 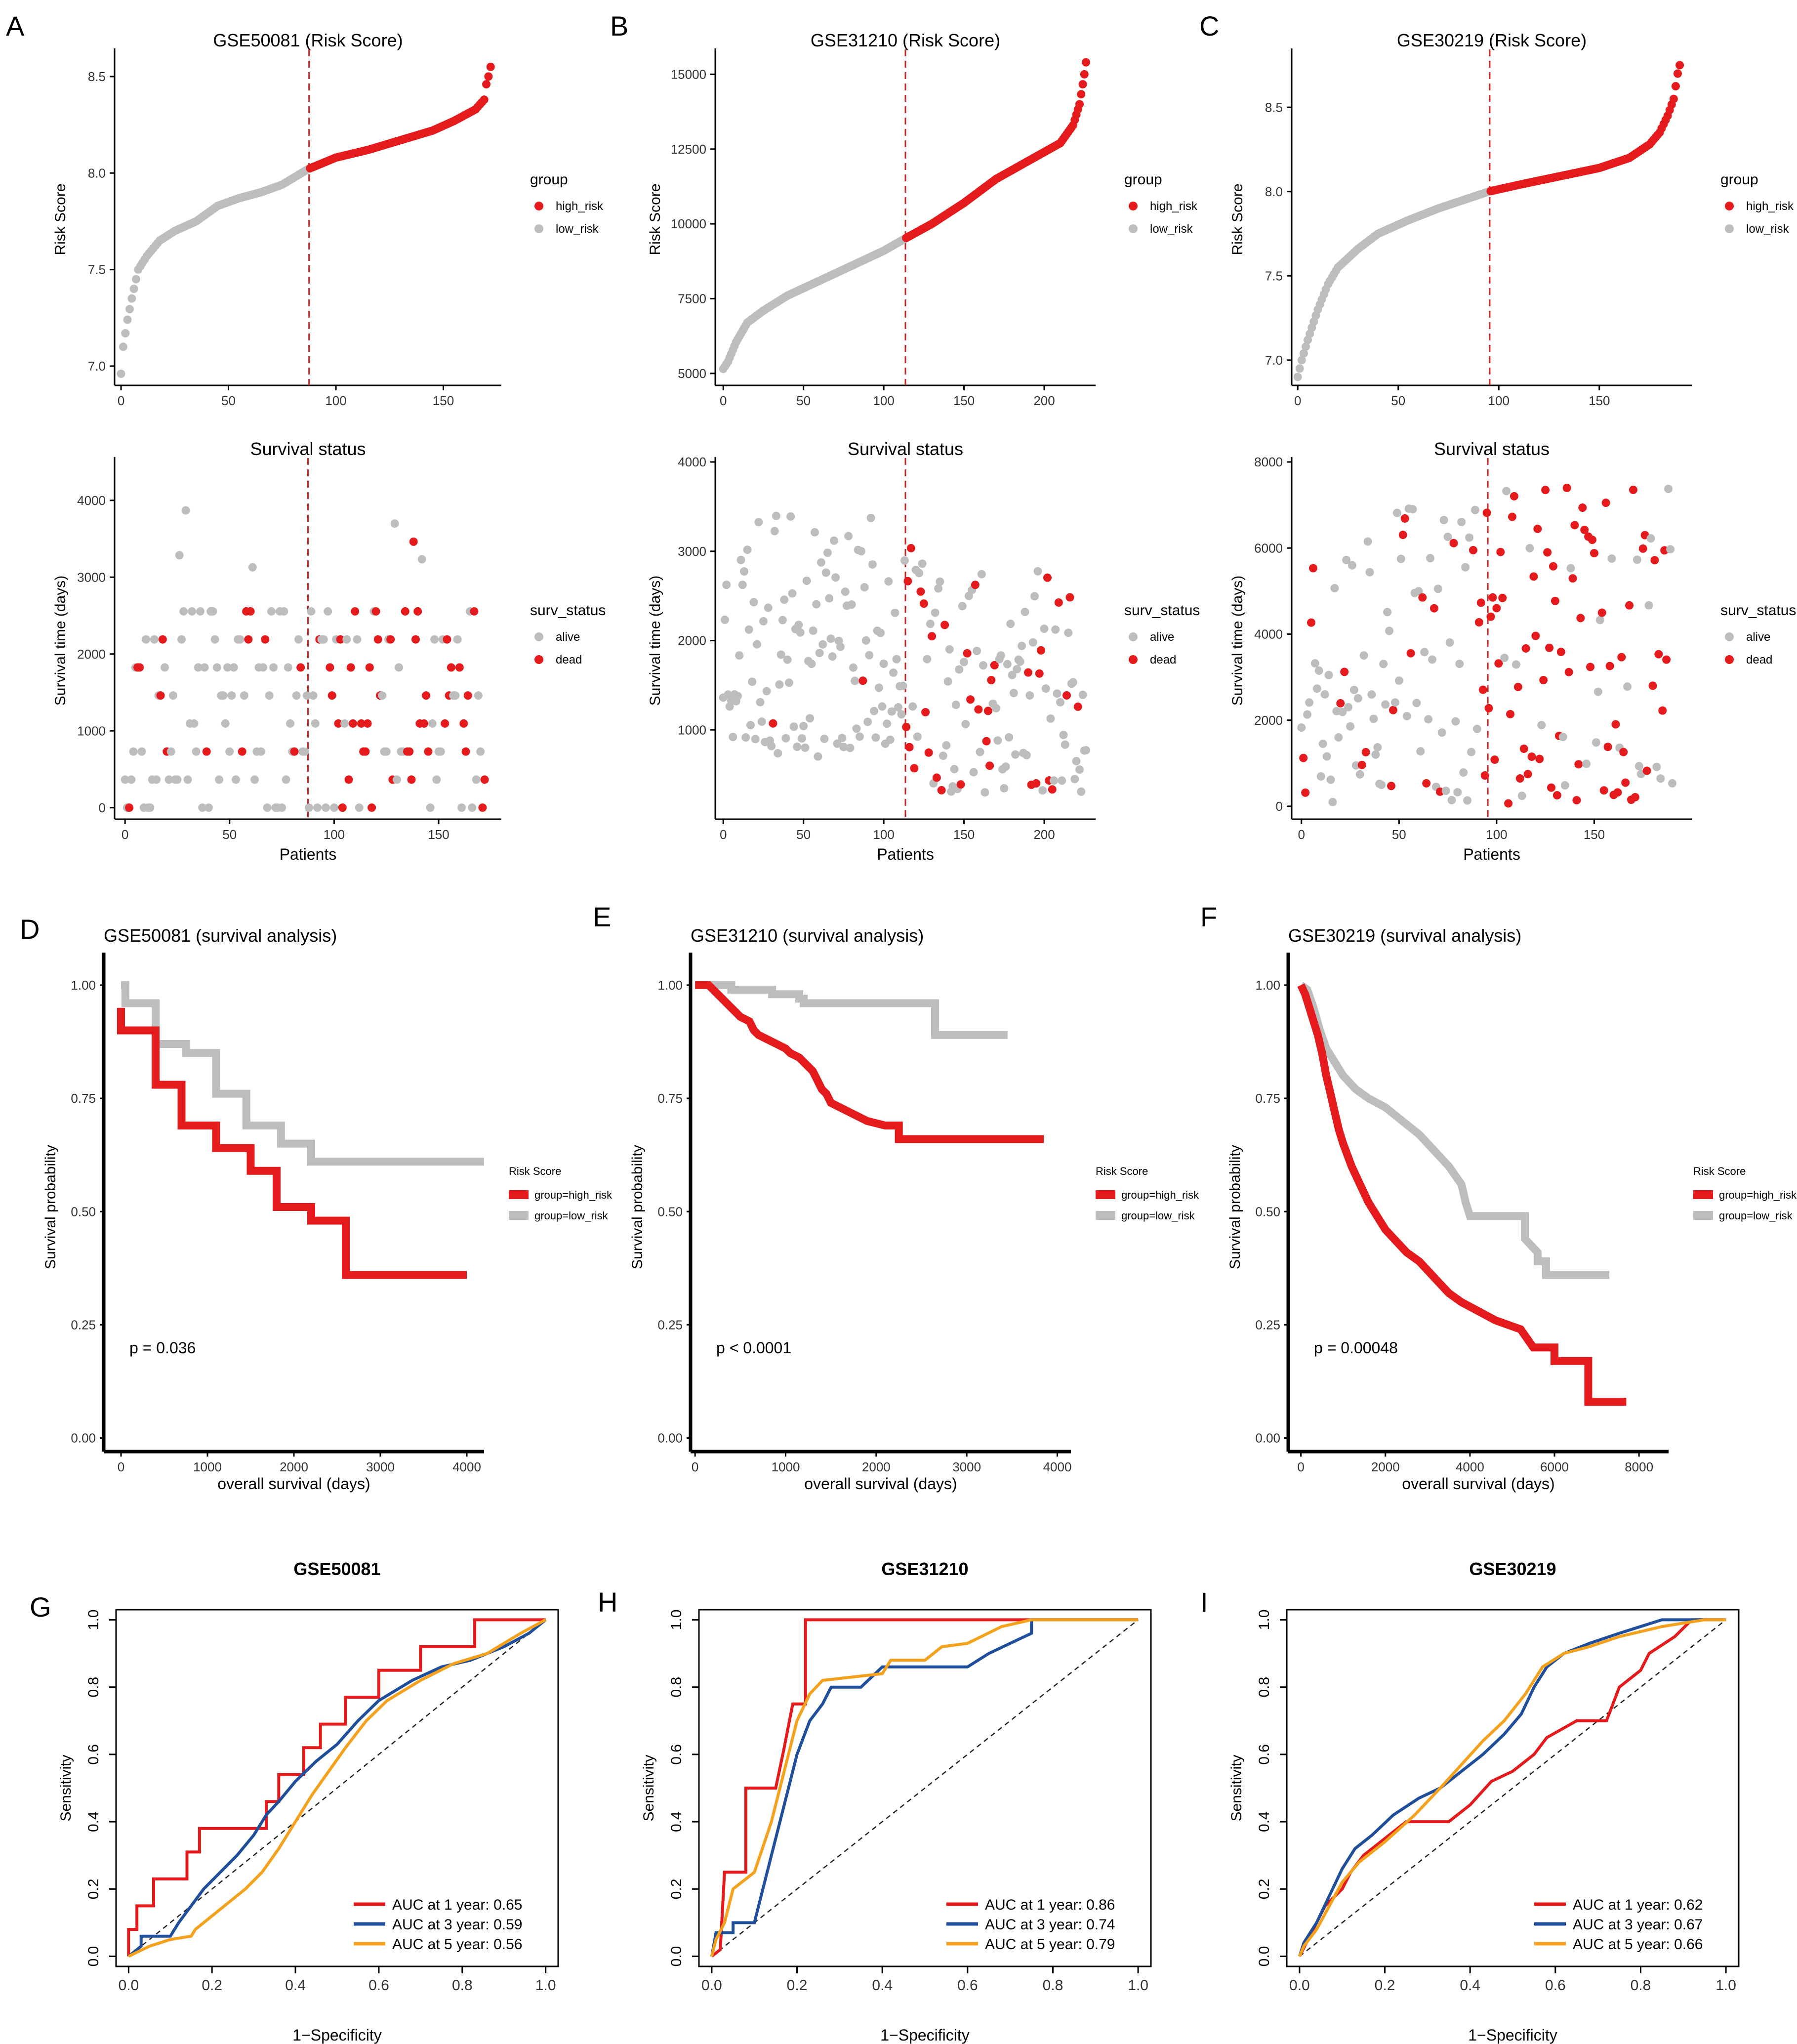 I want to click on x-tick-label: 0.0, so click(x=129, y=1986).